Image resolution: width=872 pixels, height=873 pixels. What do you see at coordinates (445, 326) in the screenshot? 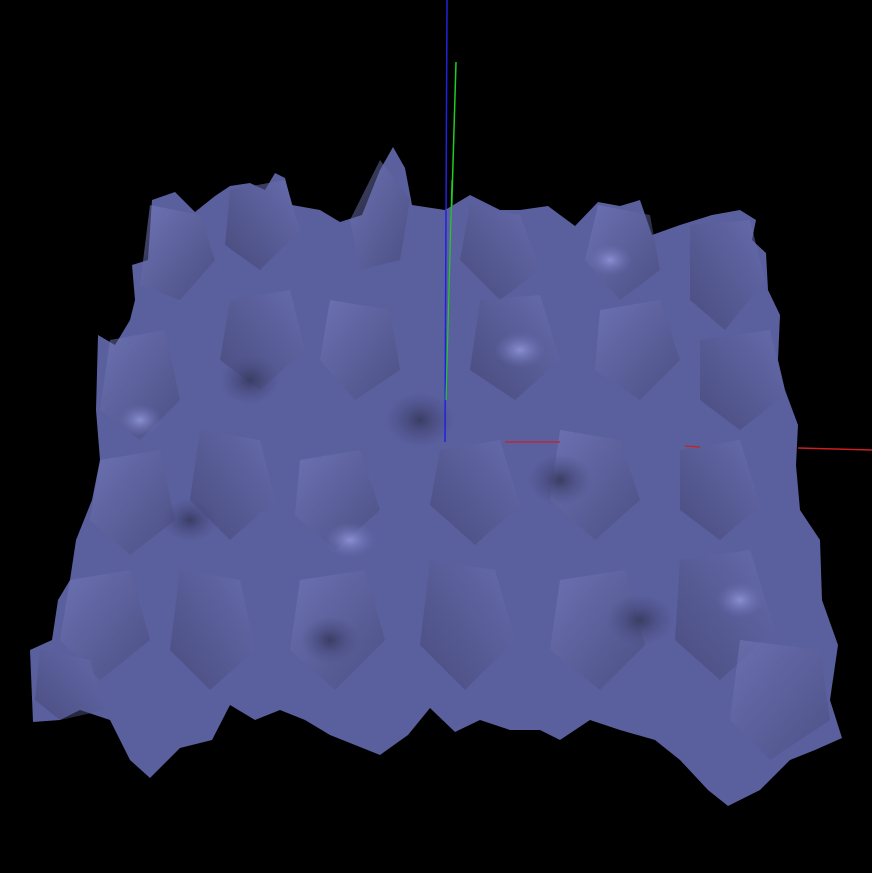
I see `z-axis-front` at bounding box center [445, 326].